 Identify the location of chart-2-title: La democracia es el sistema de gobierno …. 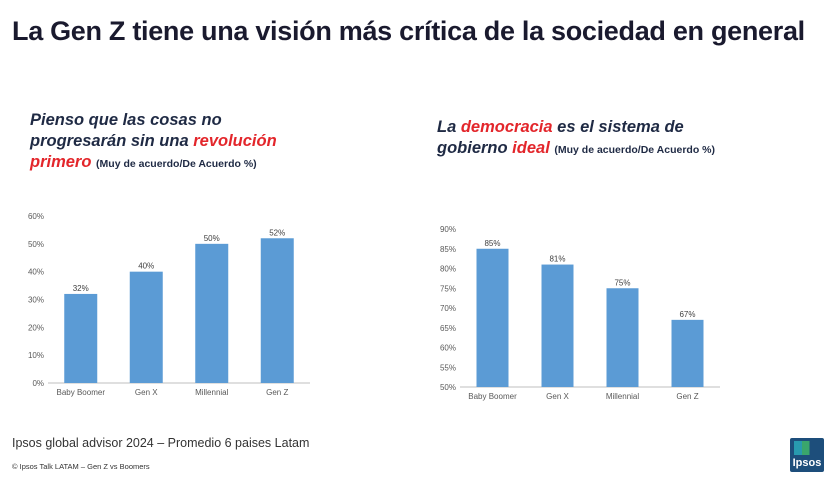
(587, 139).